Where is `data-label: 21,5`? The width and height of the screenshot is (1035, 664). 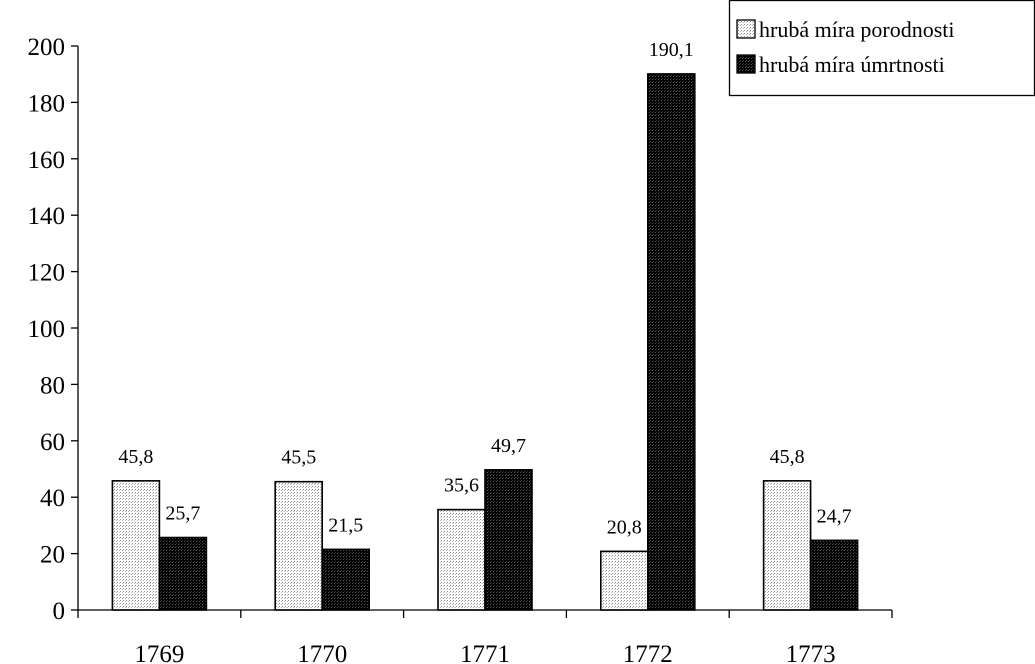
data-label: 21,5 is located at coordinates (345, 525).